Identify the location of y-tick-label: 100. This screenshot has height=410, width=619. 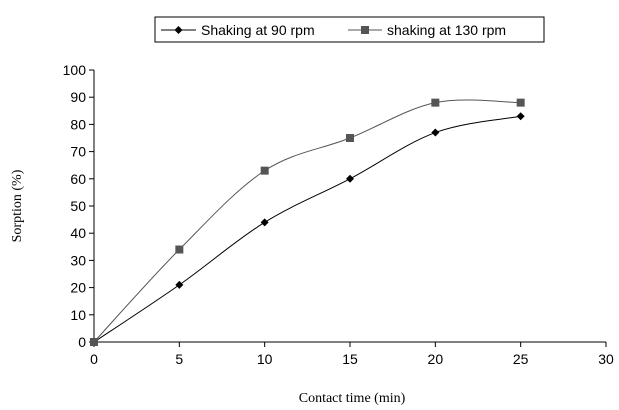
(75, 70).